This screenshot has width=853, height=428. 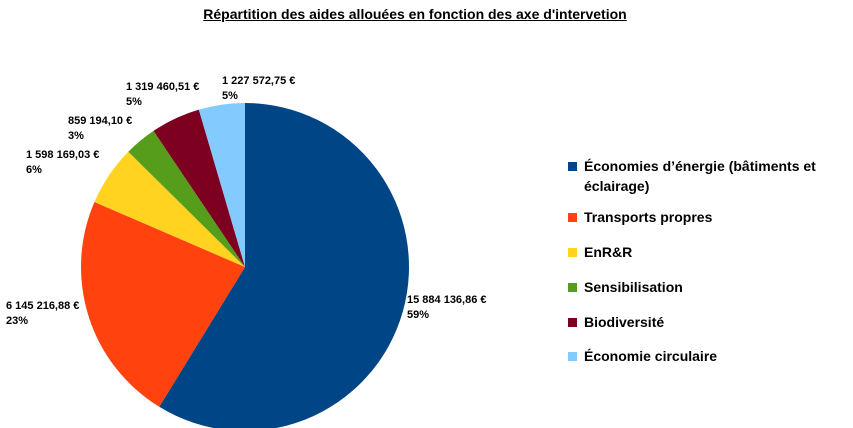 I want to click on legend-label: Biodiversité, so click(x=624, y=322).